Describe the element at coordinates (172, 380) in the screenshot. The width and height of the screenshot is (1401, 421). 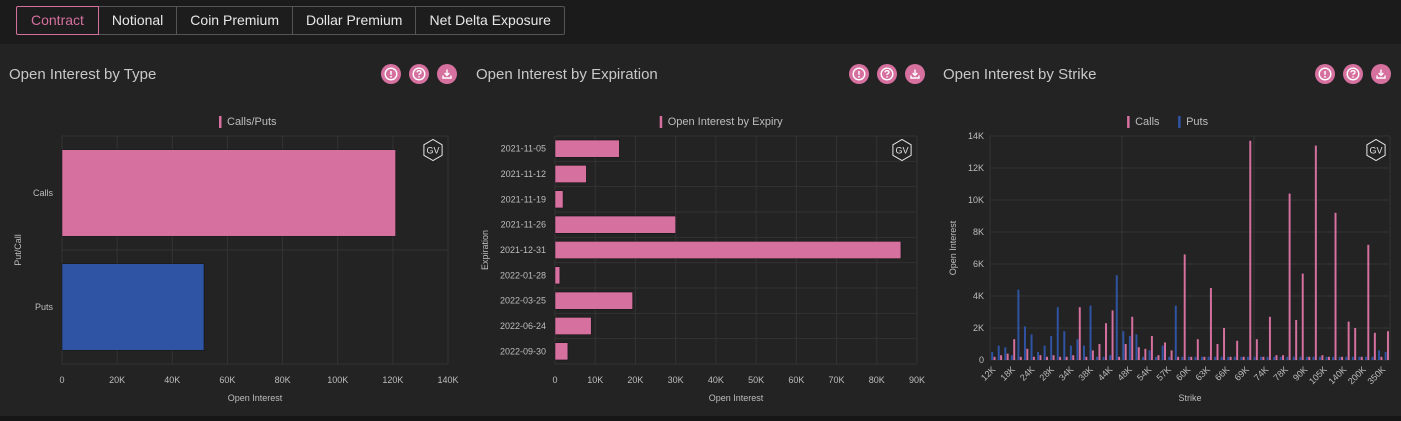
I see `x-tick-label: 40K` at that location.